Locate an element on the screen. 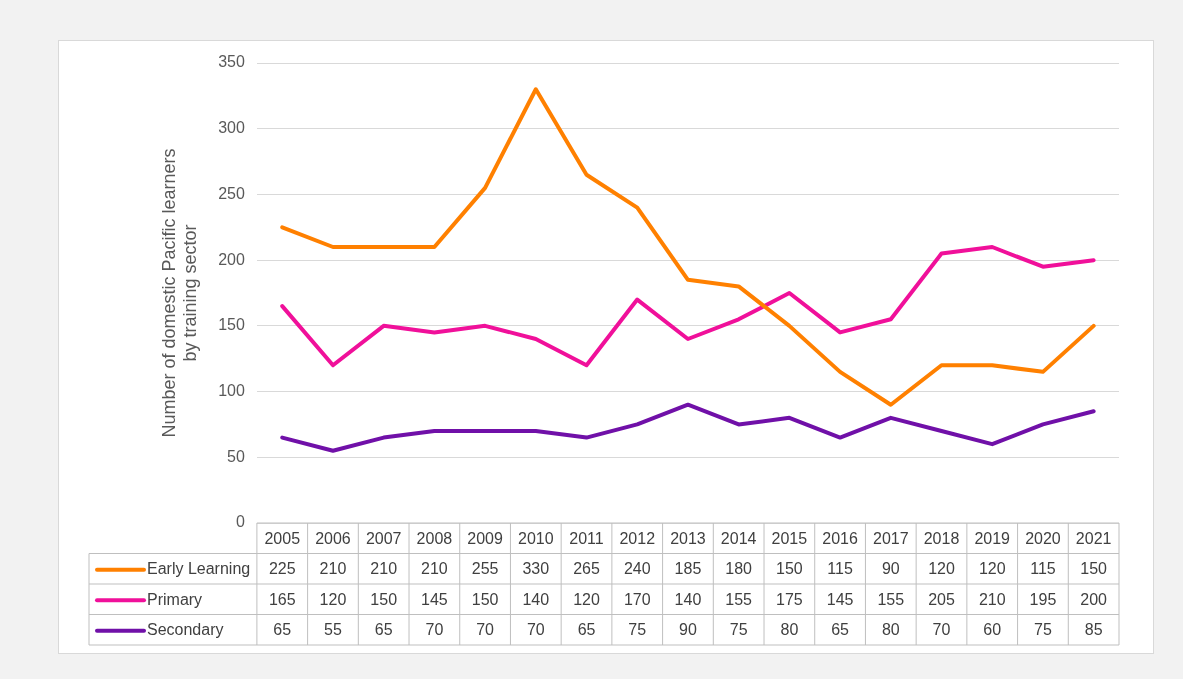 This screenshot has height=679, width=1183. x-tick-label: 2011 is located at coordinates (586, 538).